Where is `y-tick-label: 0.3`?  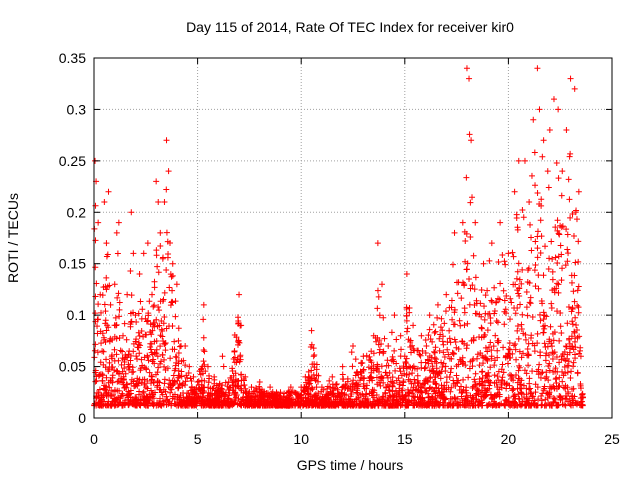
y-tick-label: 0.3 is located at coordinates (77, 109).